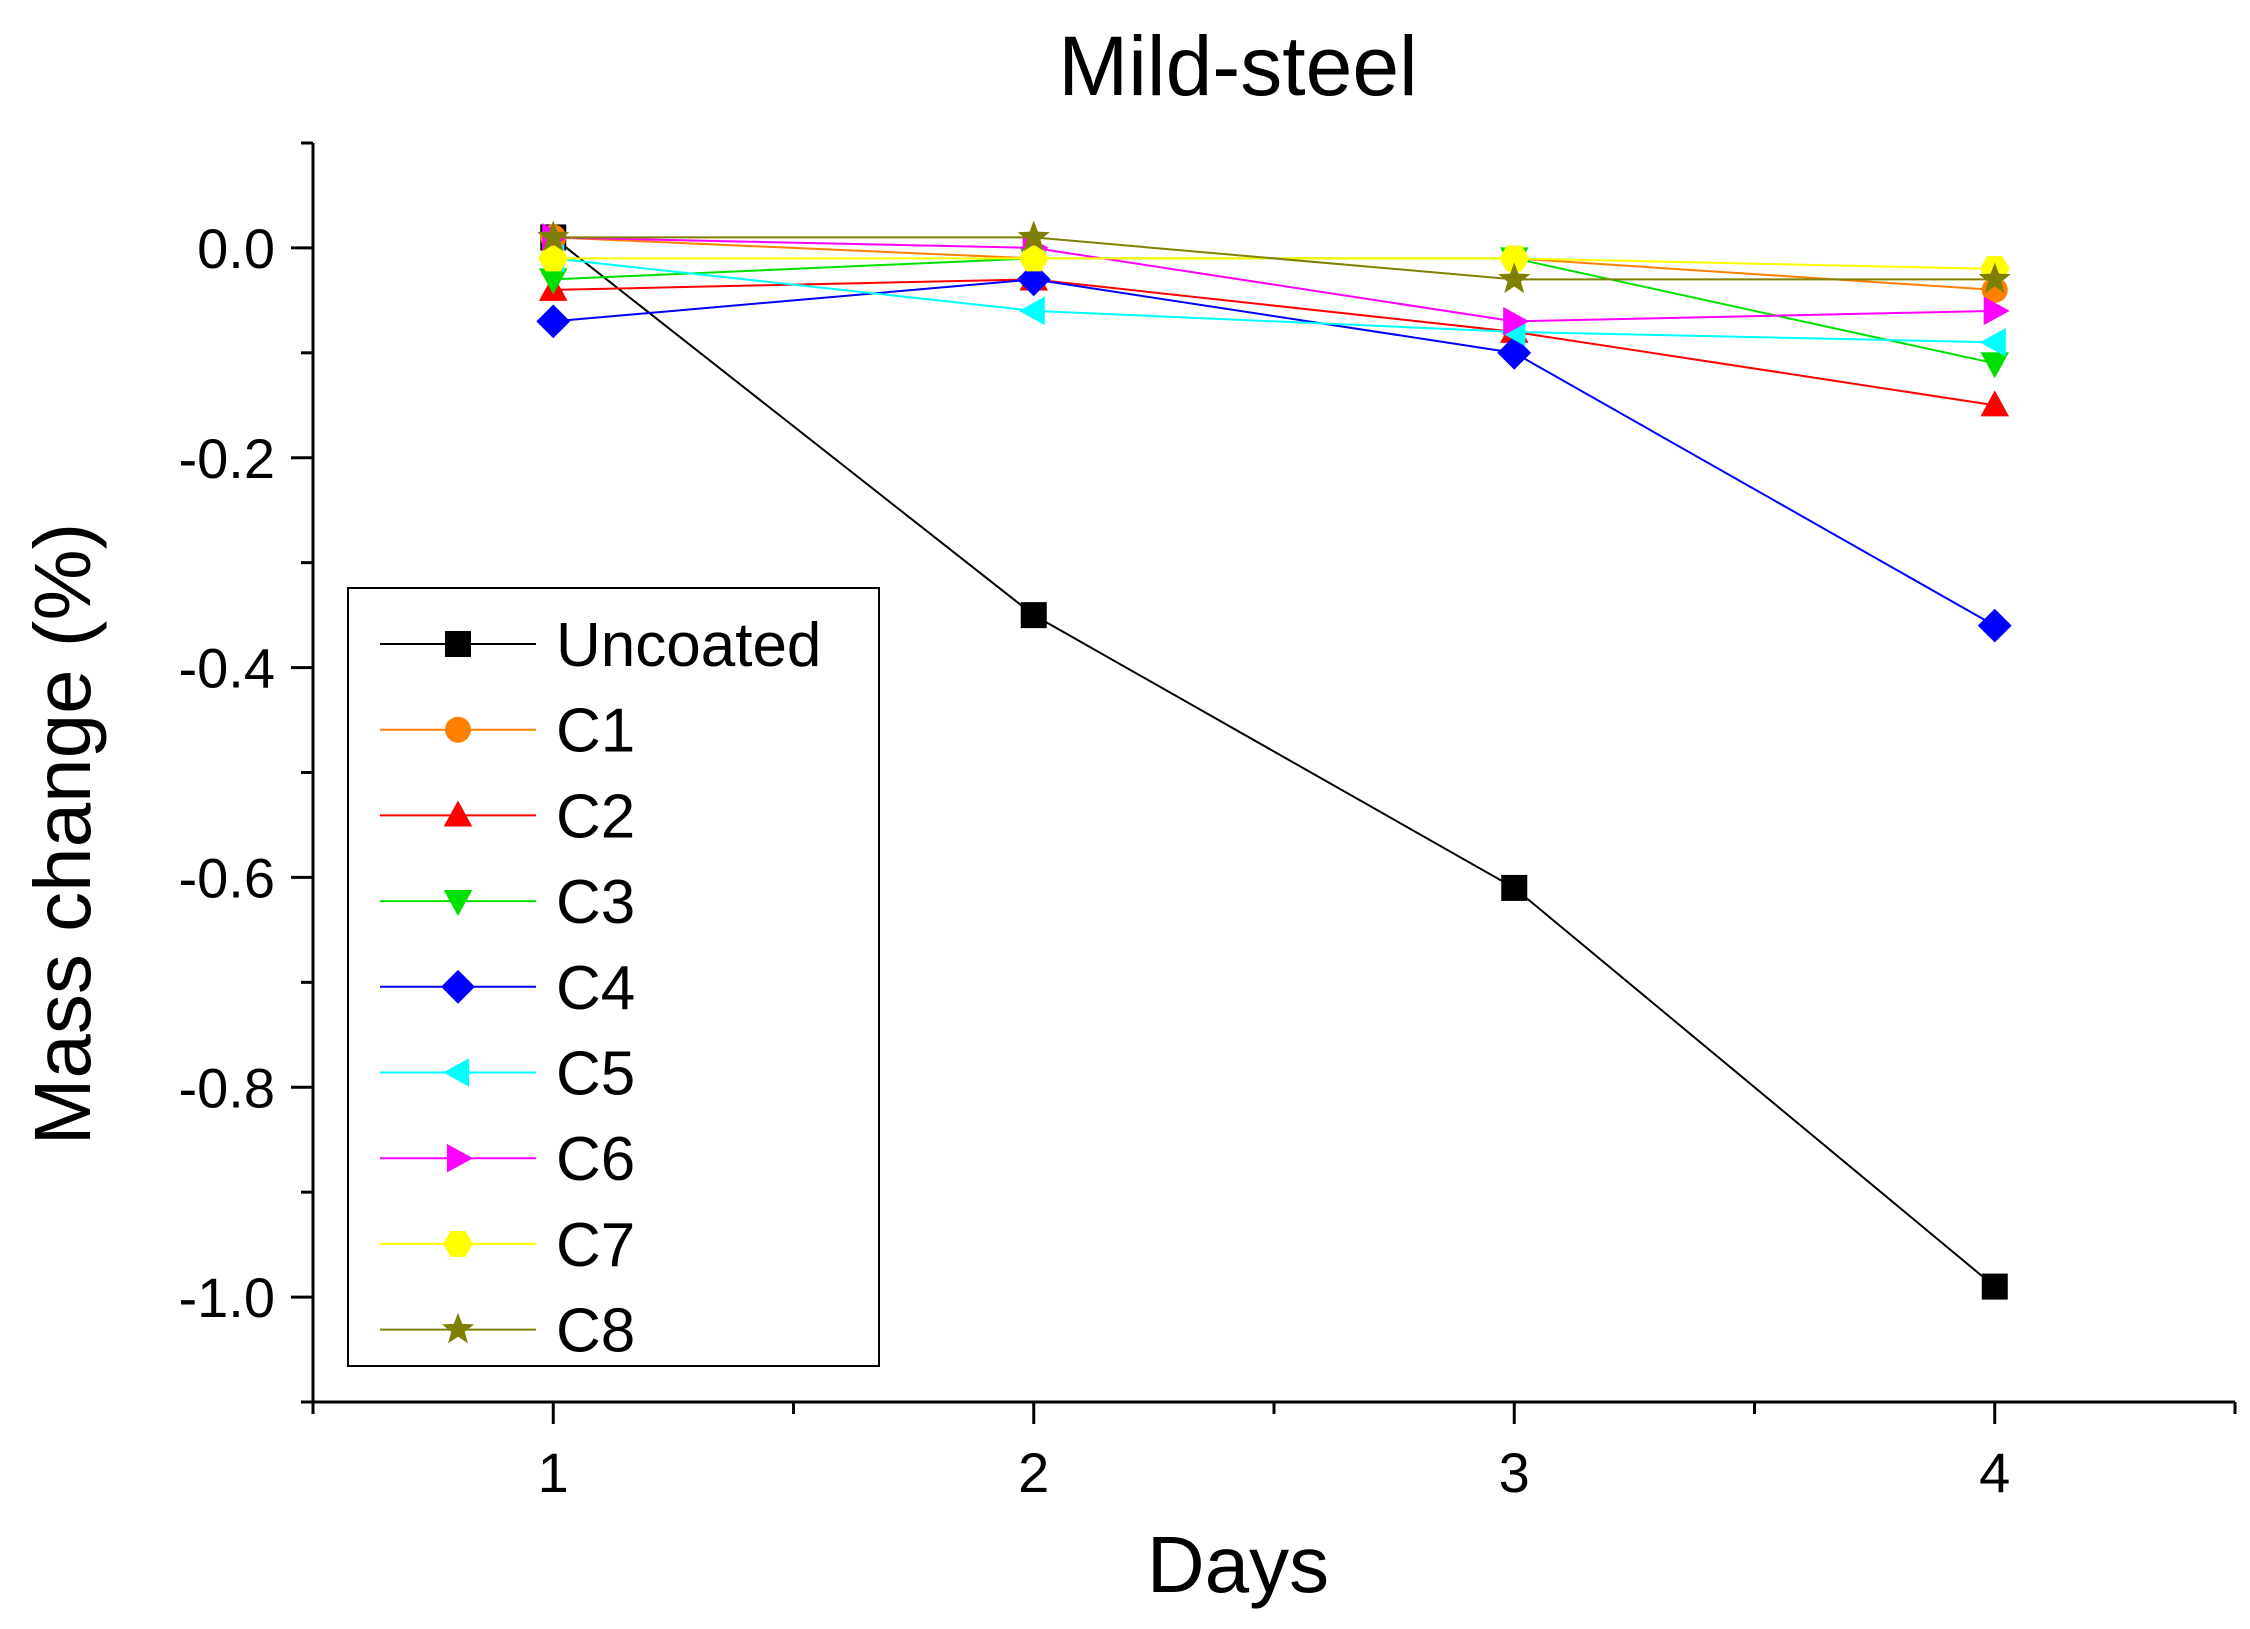 The height and width of the screenshot is (1629, 2250). I want to click on series-c3, so click(1274, 313).